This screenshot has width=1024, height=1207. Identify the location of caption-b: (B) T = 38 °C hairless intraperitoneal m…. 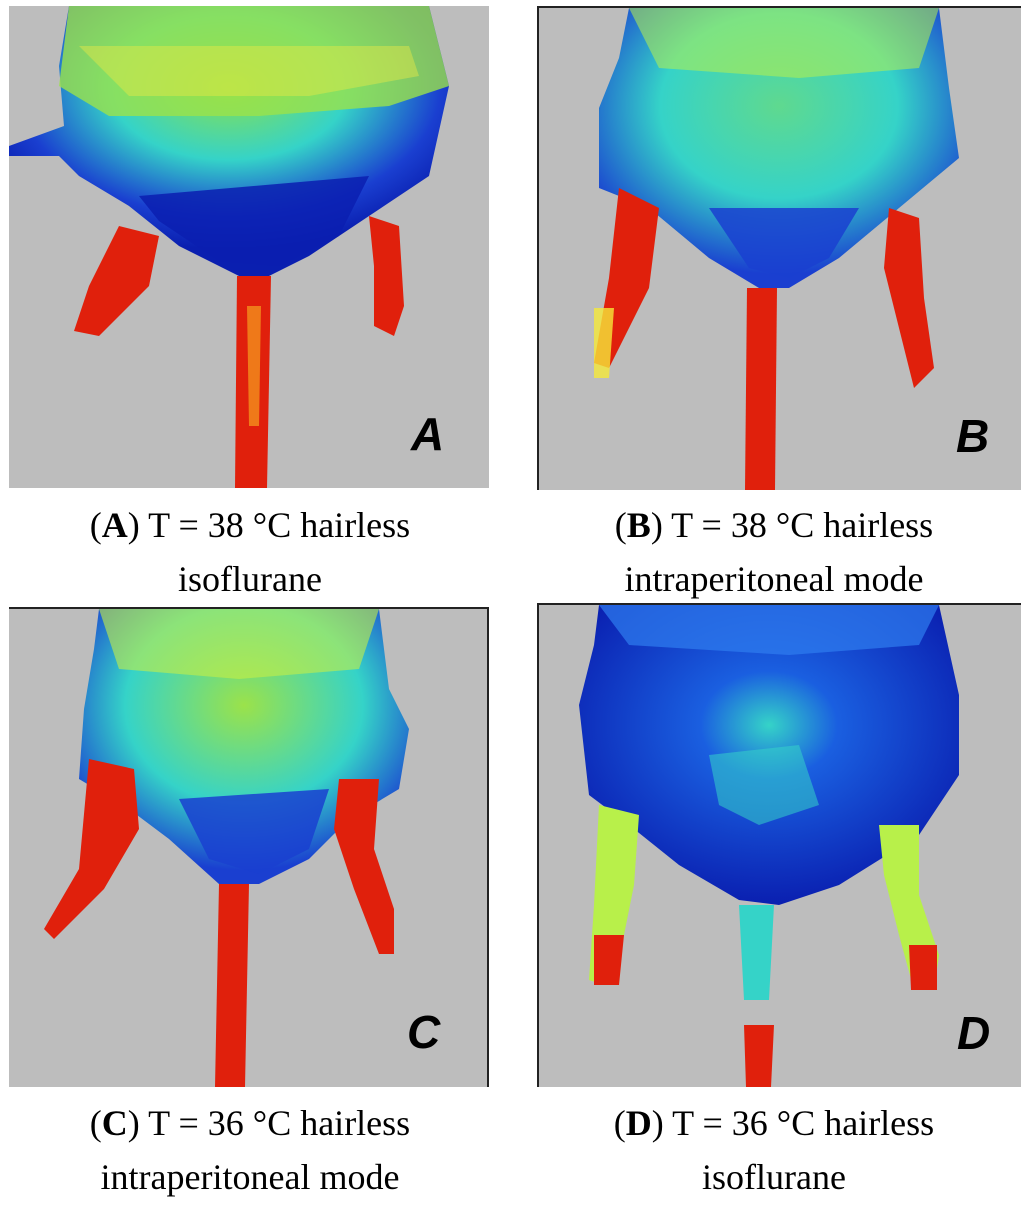
(774, 552).